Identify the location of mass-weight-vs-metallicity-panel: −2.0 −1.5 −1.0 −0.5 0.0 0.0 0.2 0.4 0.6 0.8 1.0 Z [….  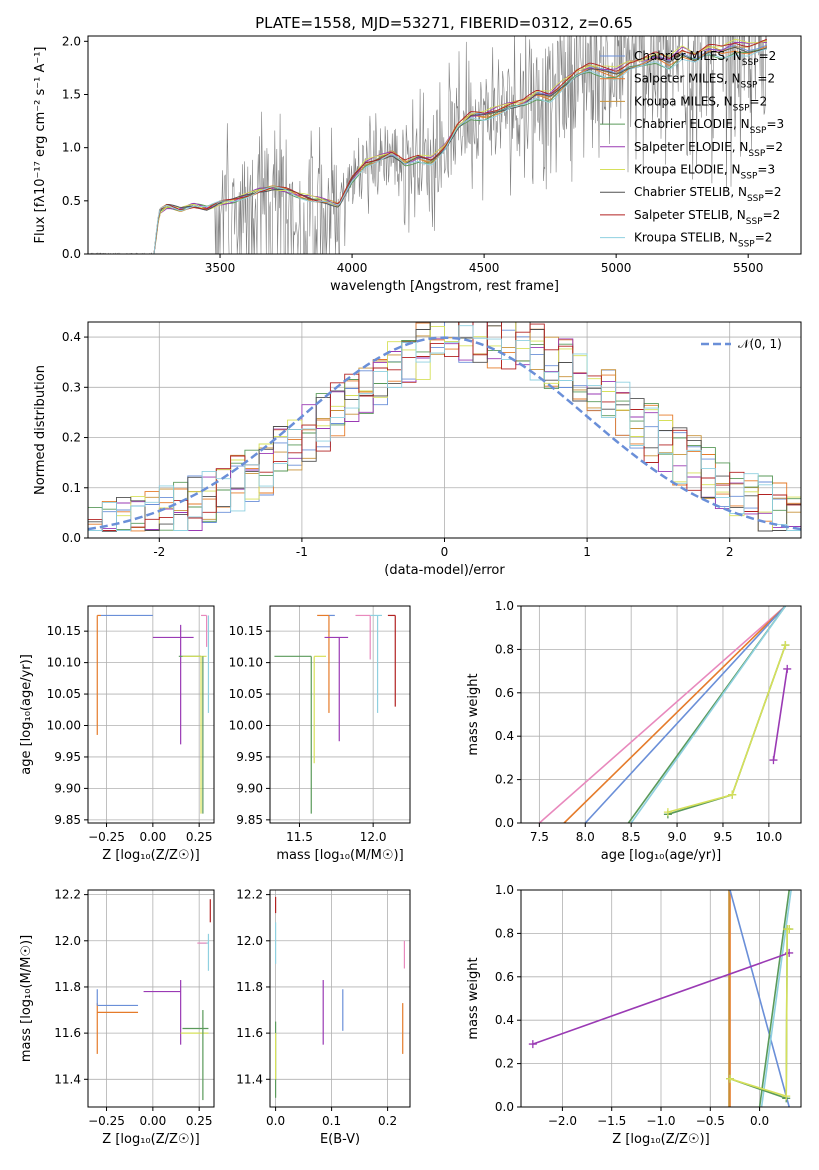
(634, 1015).